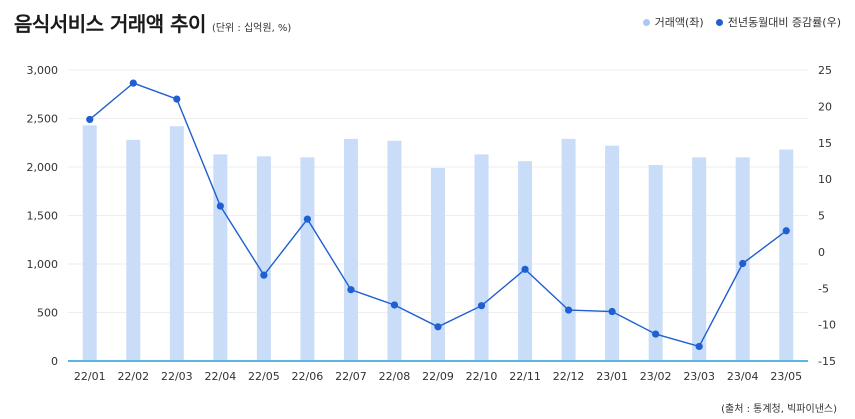 The image size is (855, 419). I want to click on x-tick-label: 23/02, so click(656, 376).